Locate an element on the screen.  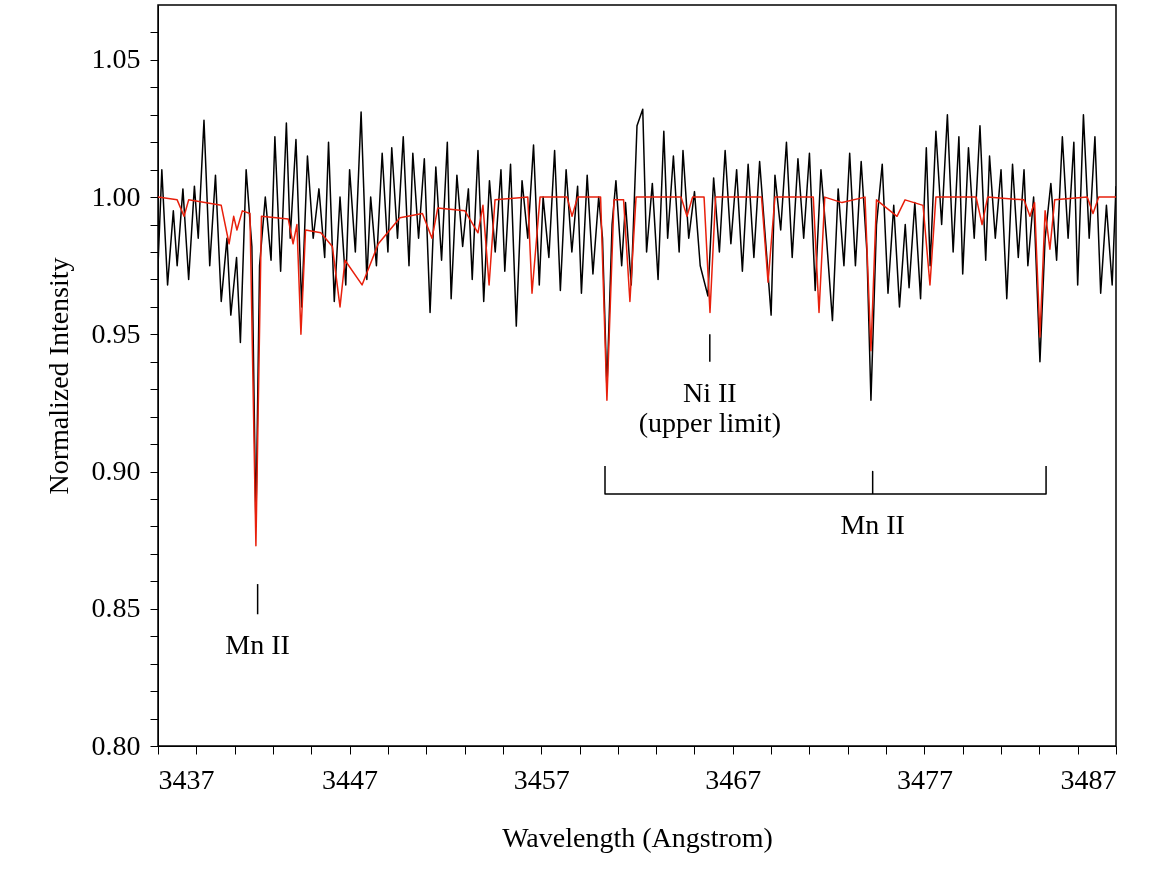
x-tick-label: 3477 is located at coordinates (924, 779).